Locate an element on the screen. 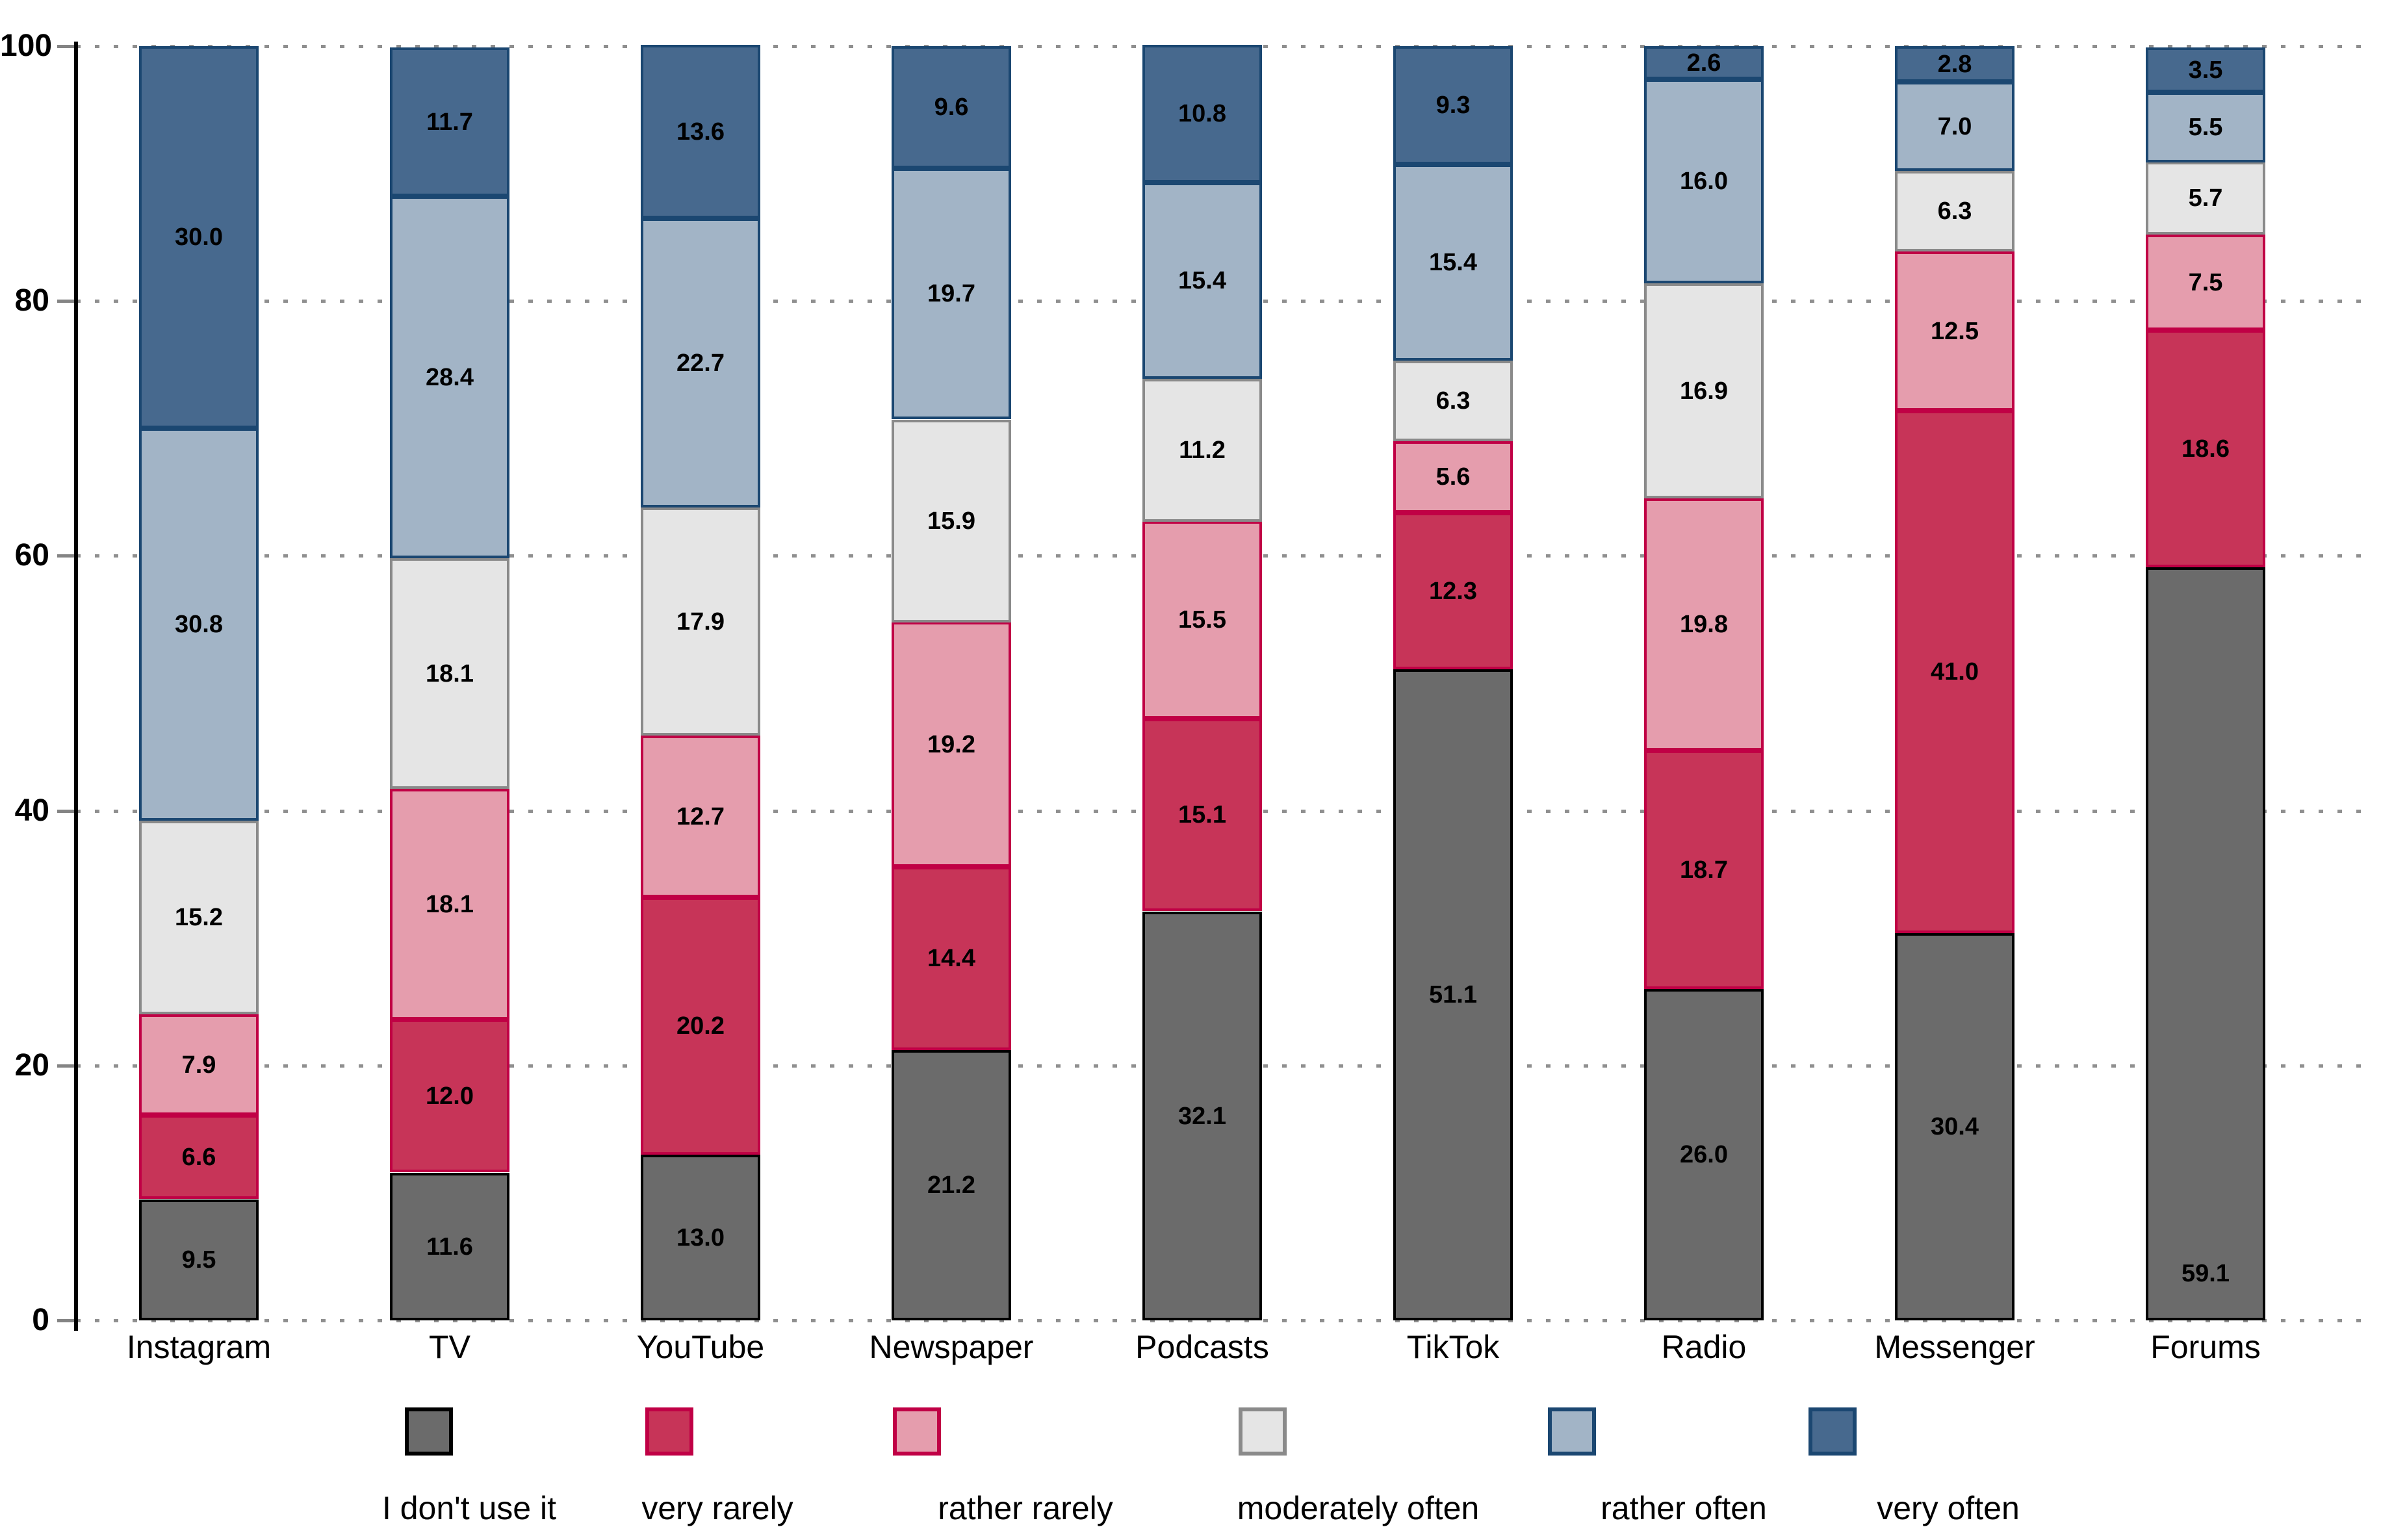 This screenshot has height=1540, width=2394. segment-value-label: 30.8 is located at coordinates (199, 624).